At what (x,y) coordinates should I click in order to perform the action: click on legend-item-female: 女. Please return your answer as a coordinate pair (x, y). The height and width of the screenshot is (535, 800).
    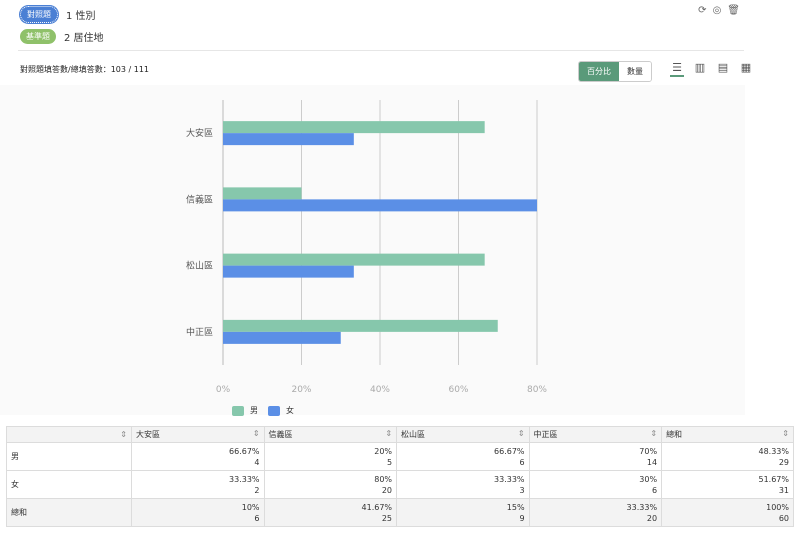
    Looking at the image, I should click on (281, 410).